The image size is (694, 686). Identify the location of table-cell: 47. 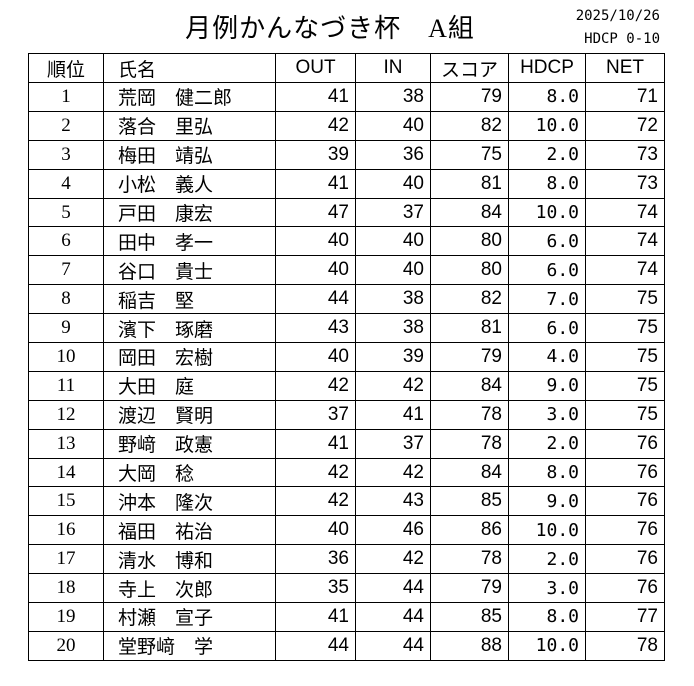
(315, 212).